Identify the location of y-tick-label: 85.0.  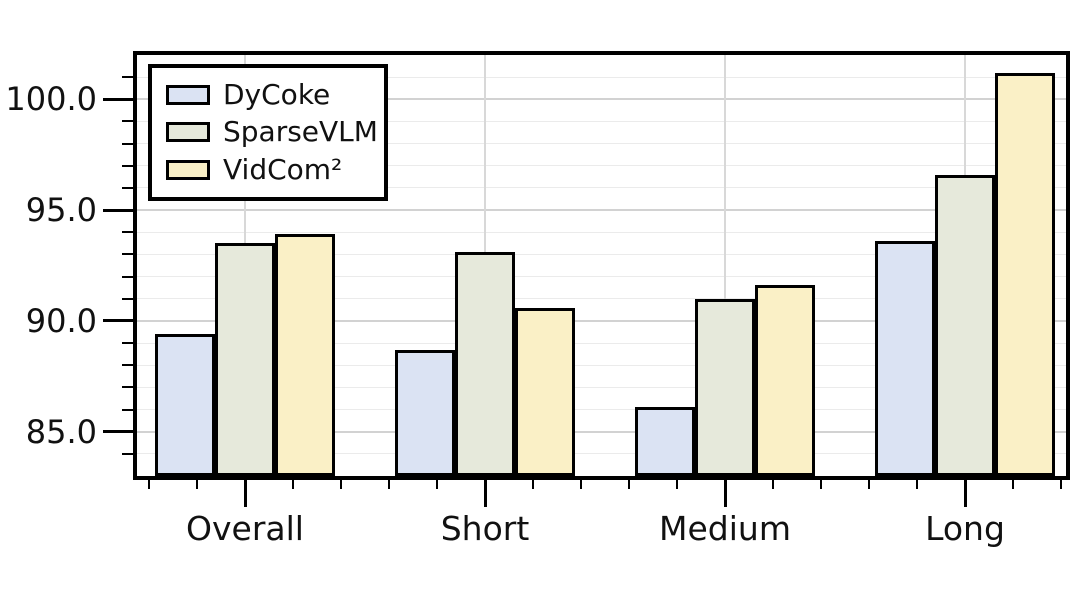
(61, 431).